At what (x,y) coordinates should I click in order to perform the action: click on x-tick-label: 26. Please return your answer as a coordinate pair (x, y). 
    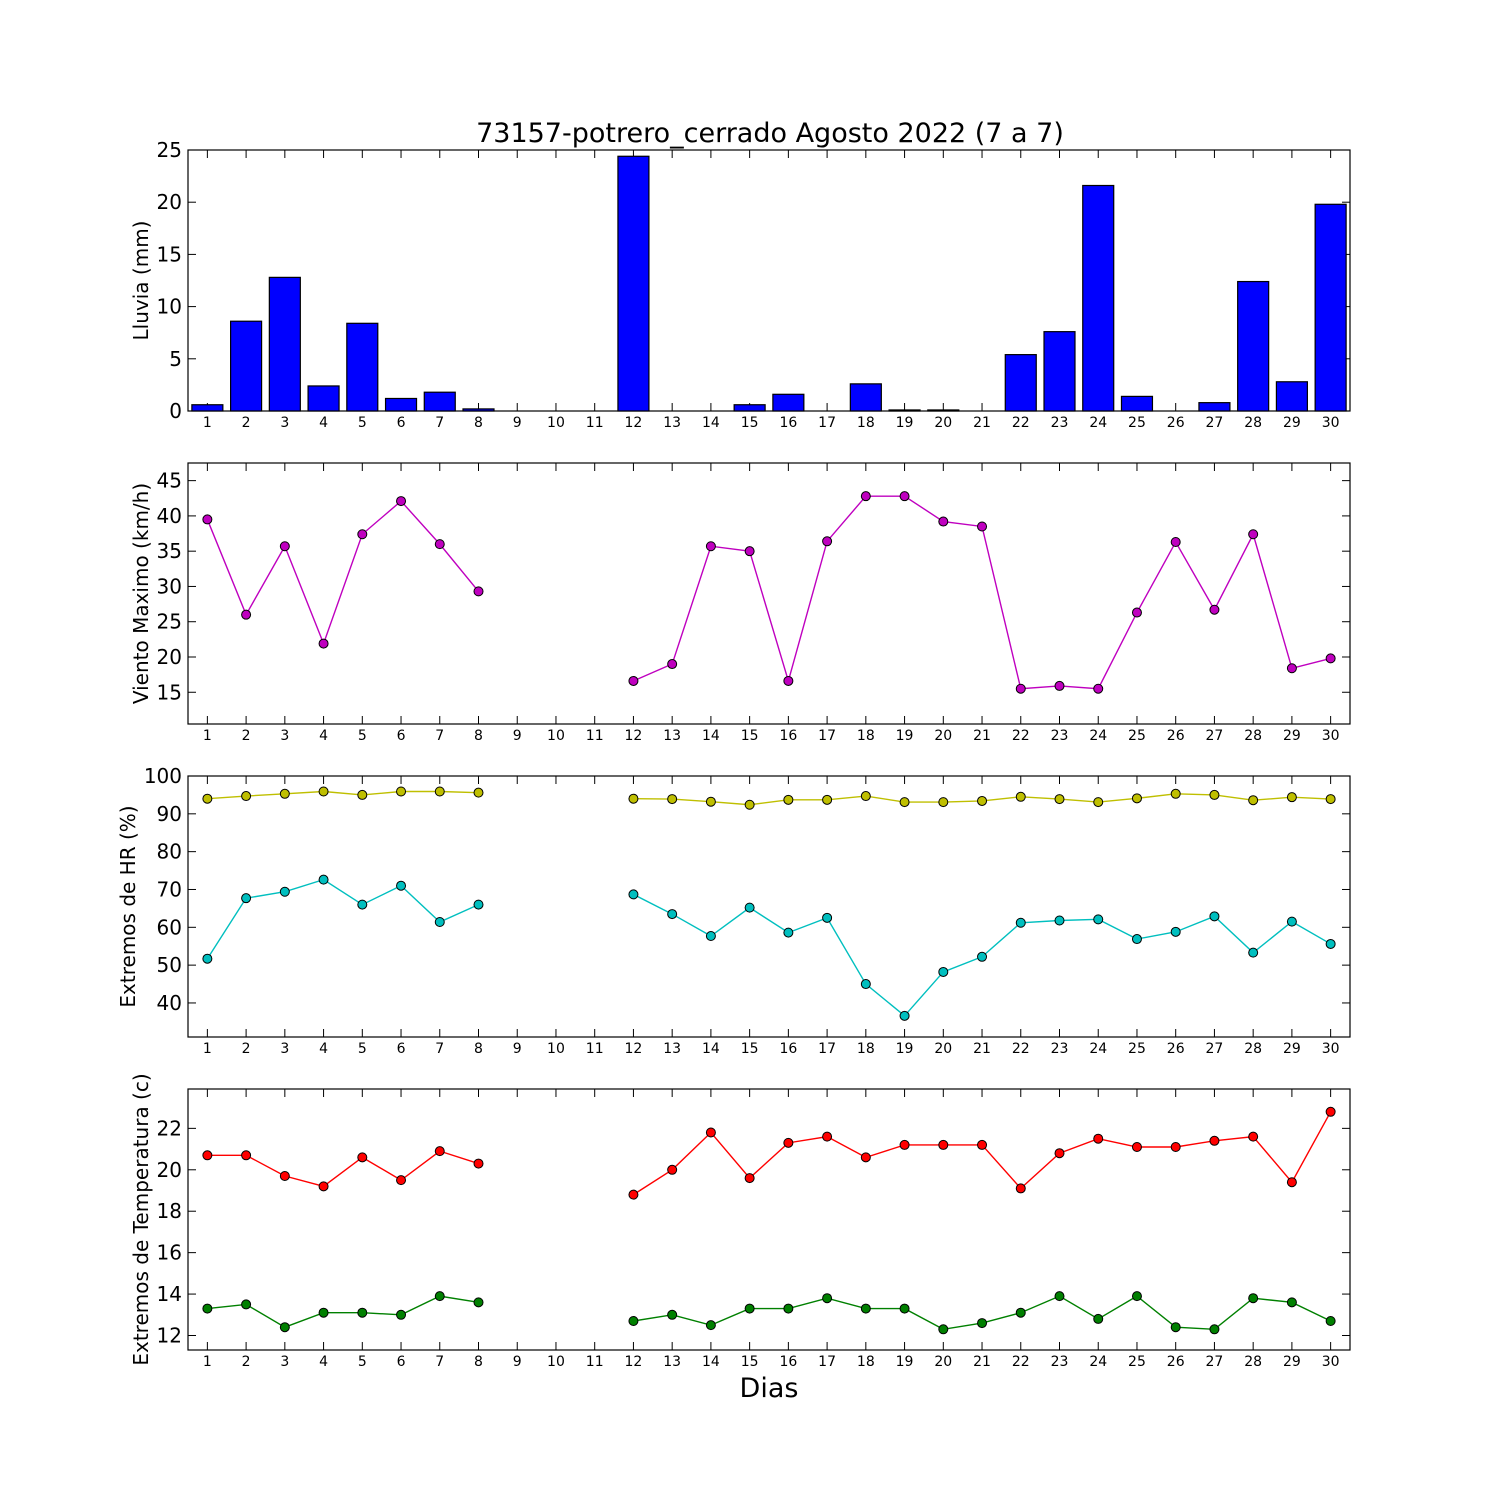
    Looking at the image, I should click on (1176, 1049).